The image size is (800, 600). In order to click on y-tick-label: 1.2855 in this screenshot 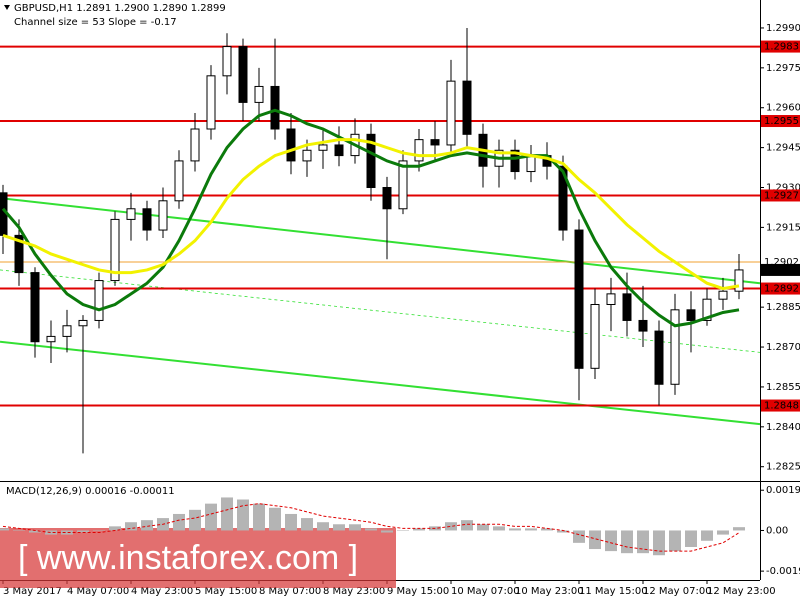, I will do `click(783, 387)`.